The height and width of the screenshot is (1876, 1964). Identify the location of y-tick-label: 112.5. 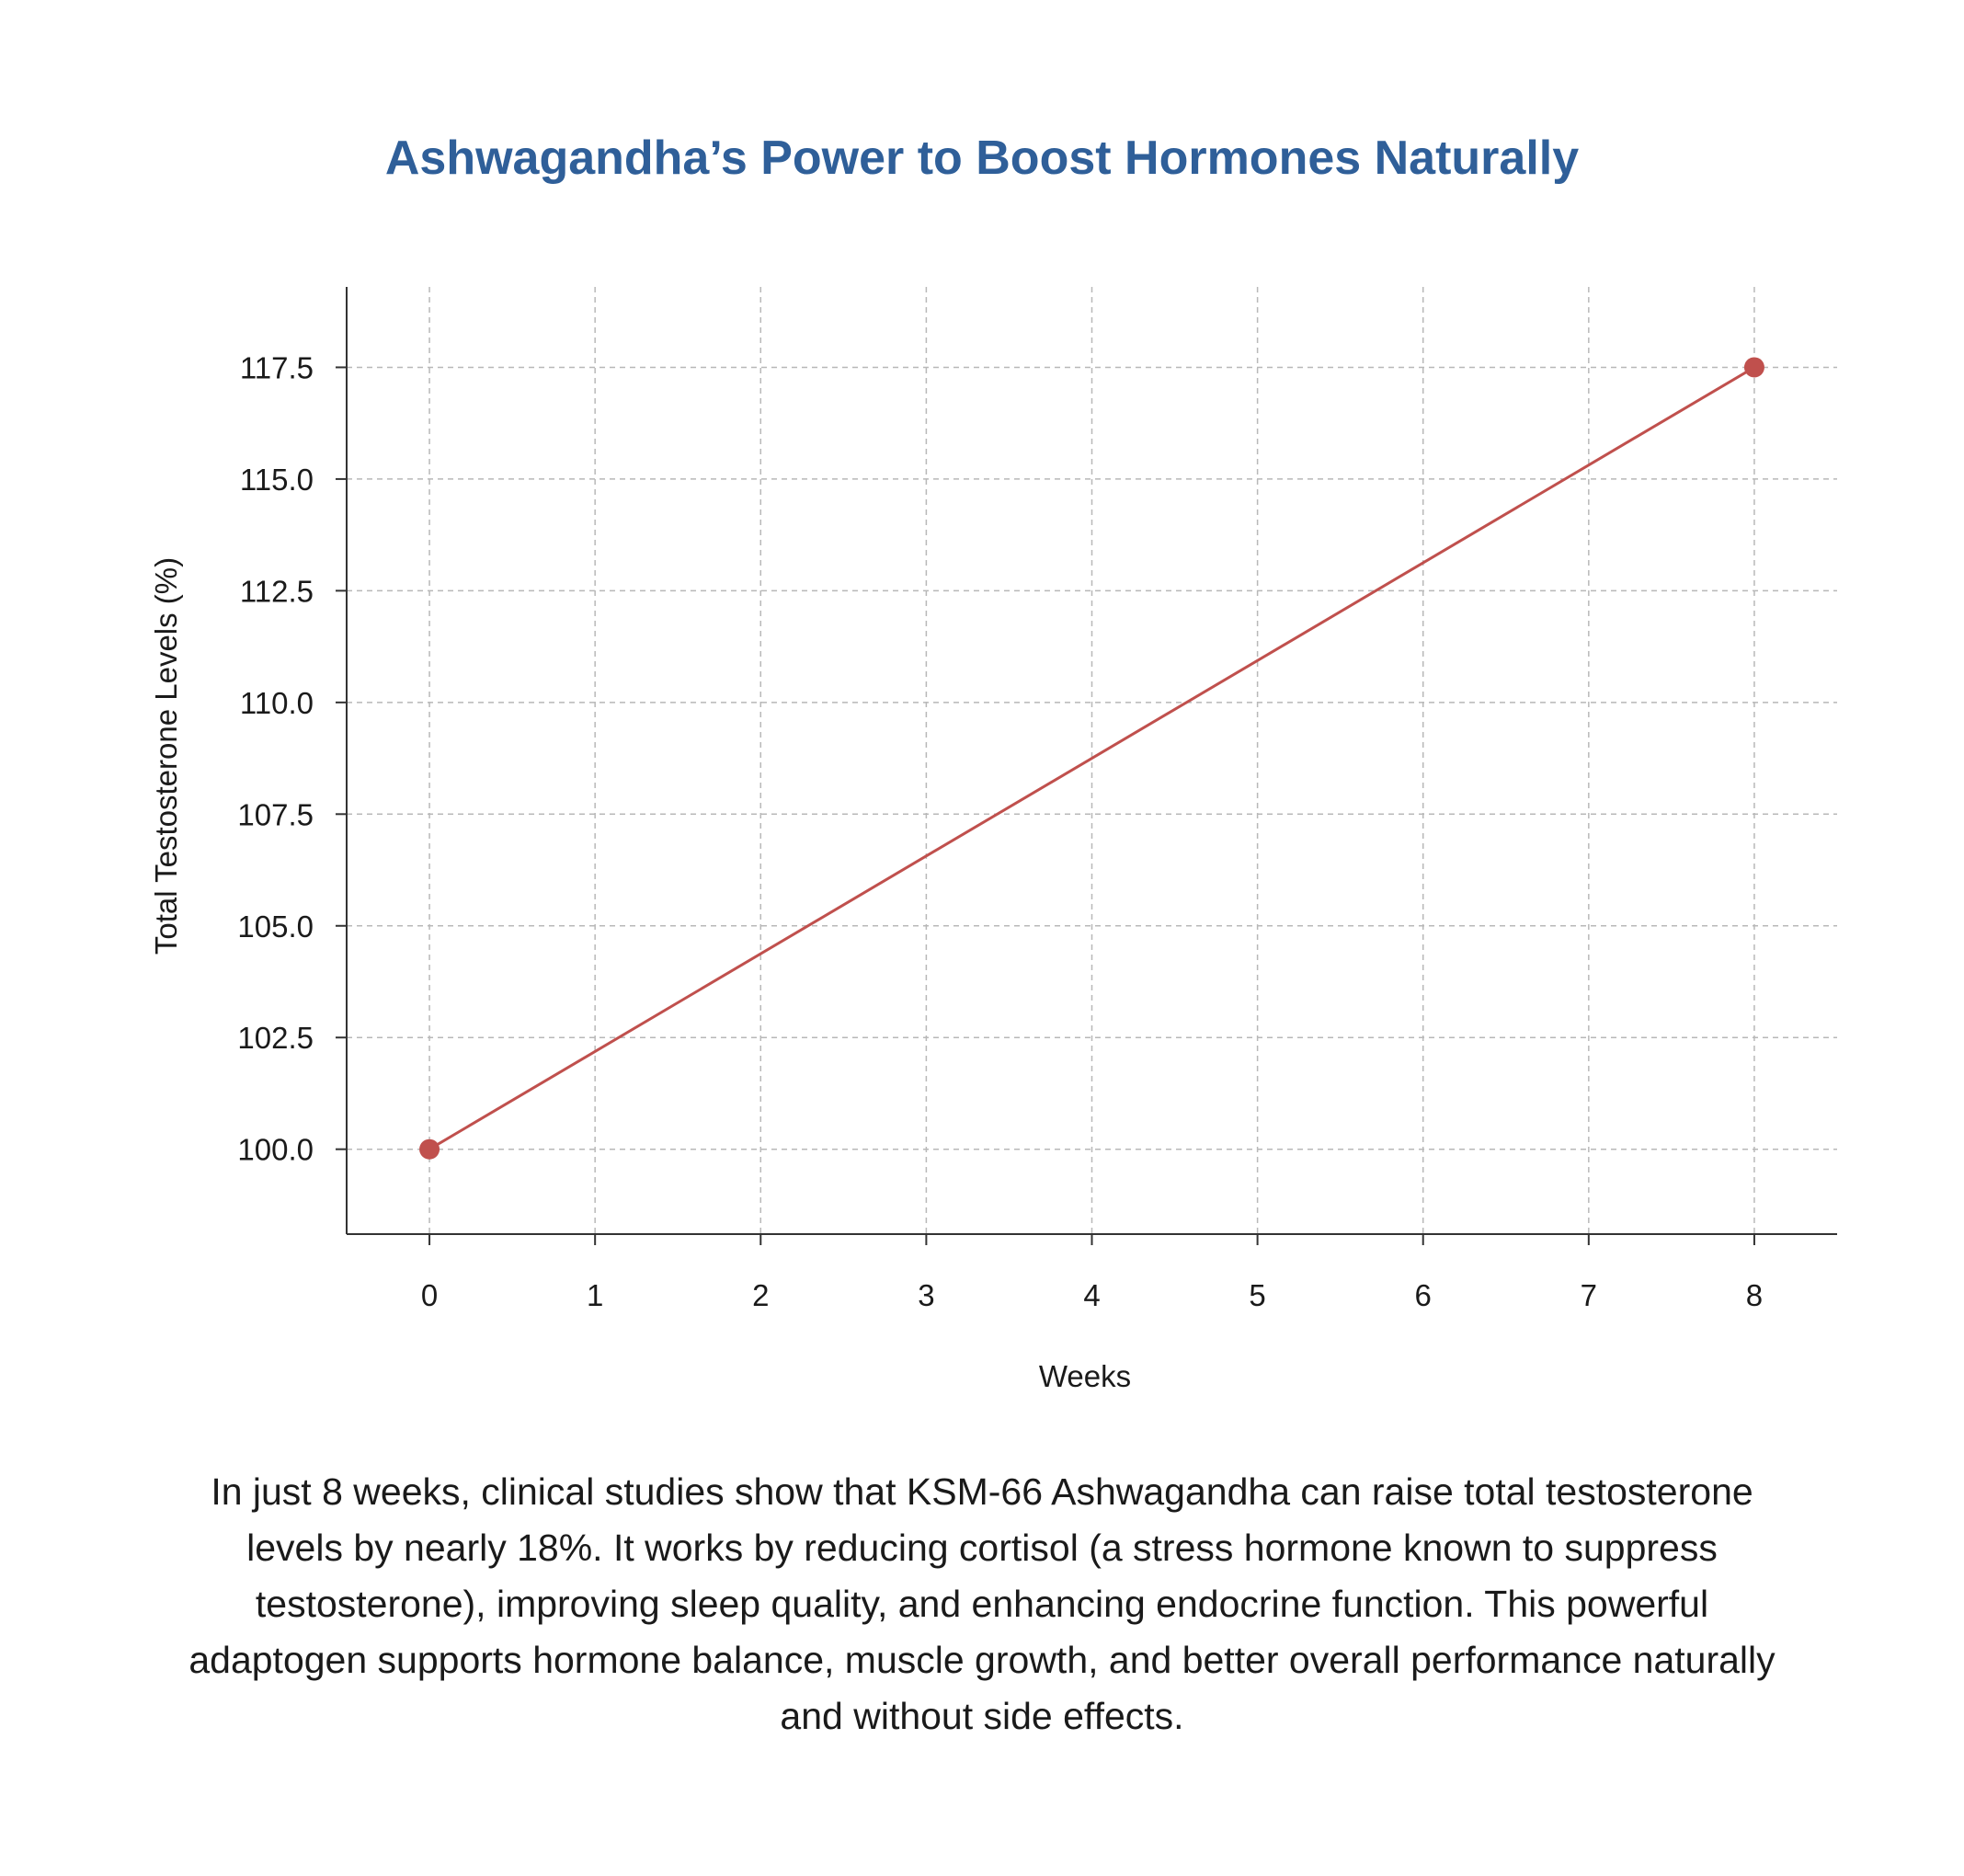
(277, 591).